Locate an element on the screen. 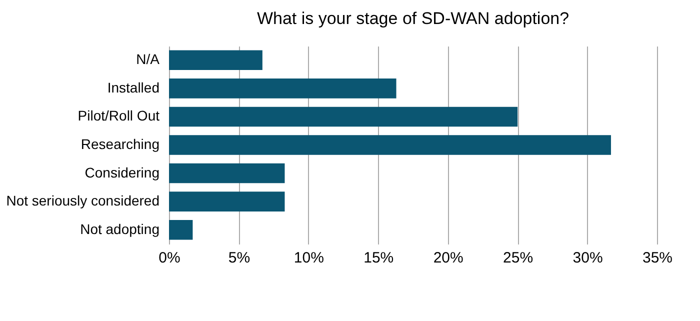 This screenshot has height=321, width=700. x-tick-label: 0% is located at coordinates (169, 258).